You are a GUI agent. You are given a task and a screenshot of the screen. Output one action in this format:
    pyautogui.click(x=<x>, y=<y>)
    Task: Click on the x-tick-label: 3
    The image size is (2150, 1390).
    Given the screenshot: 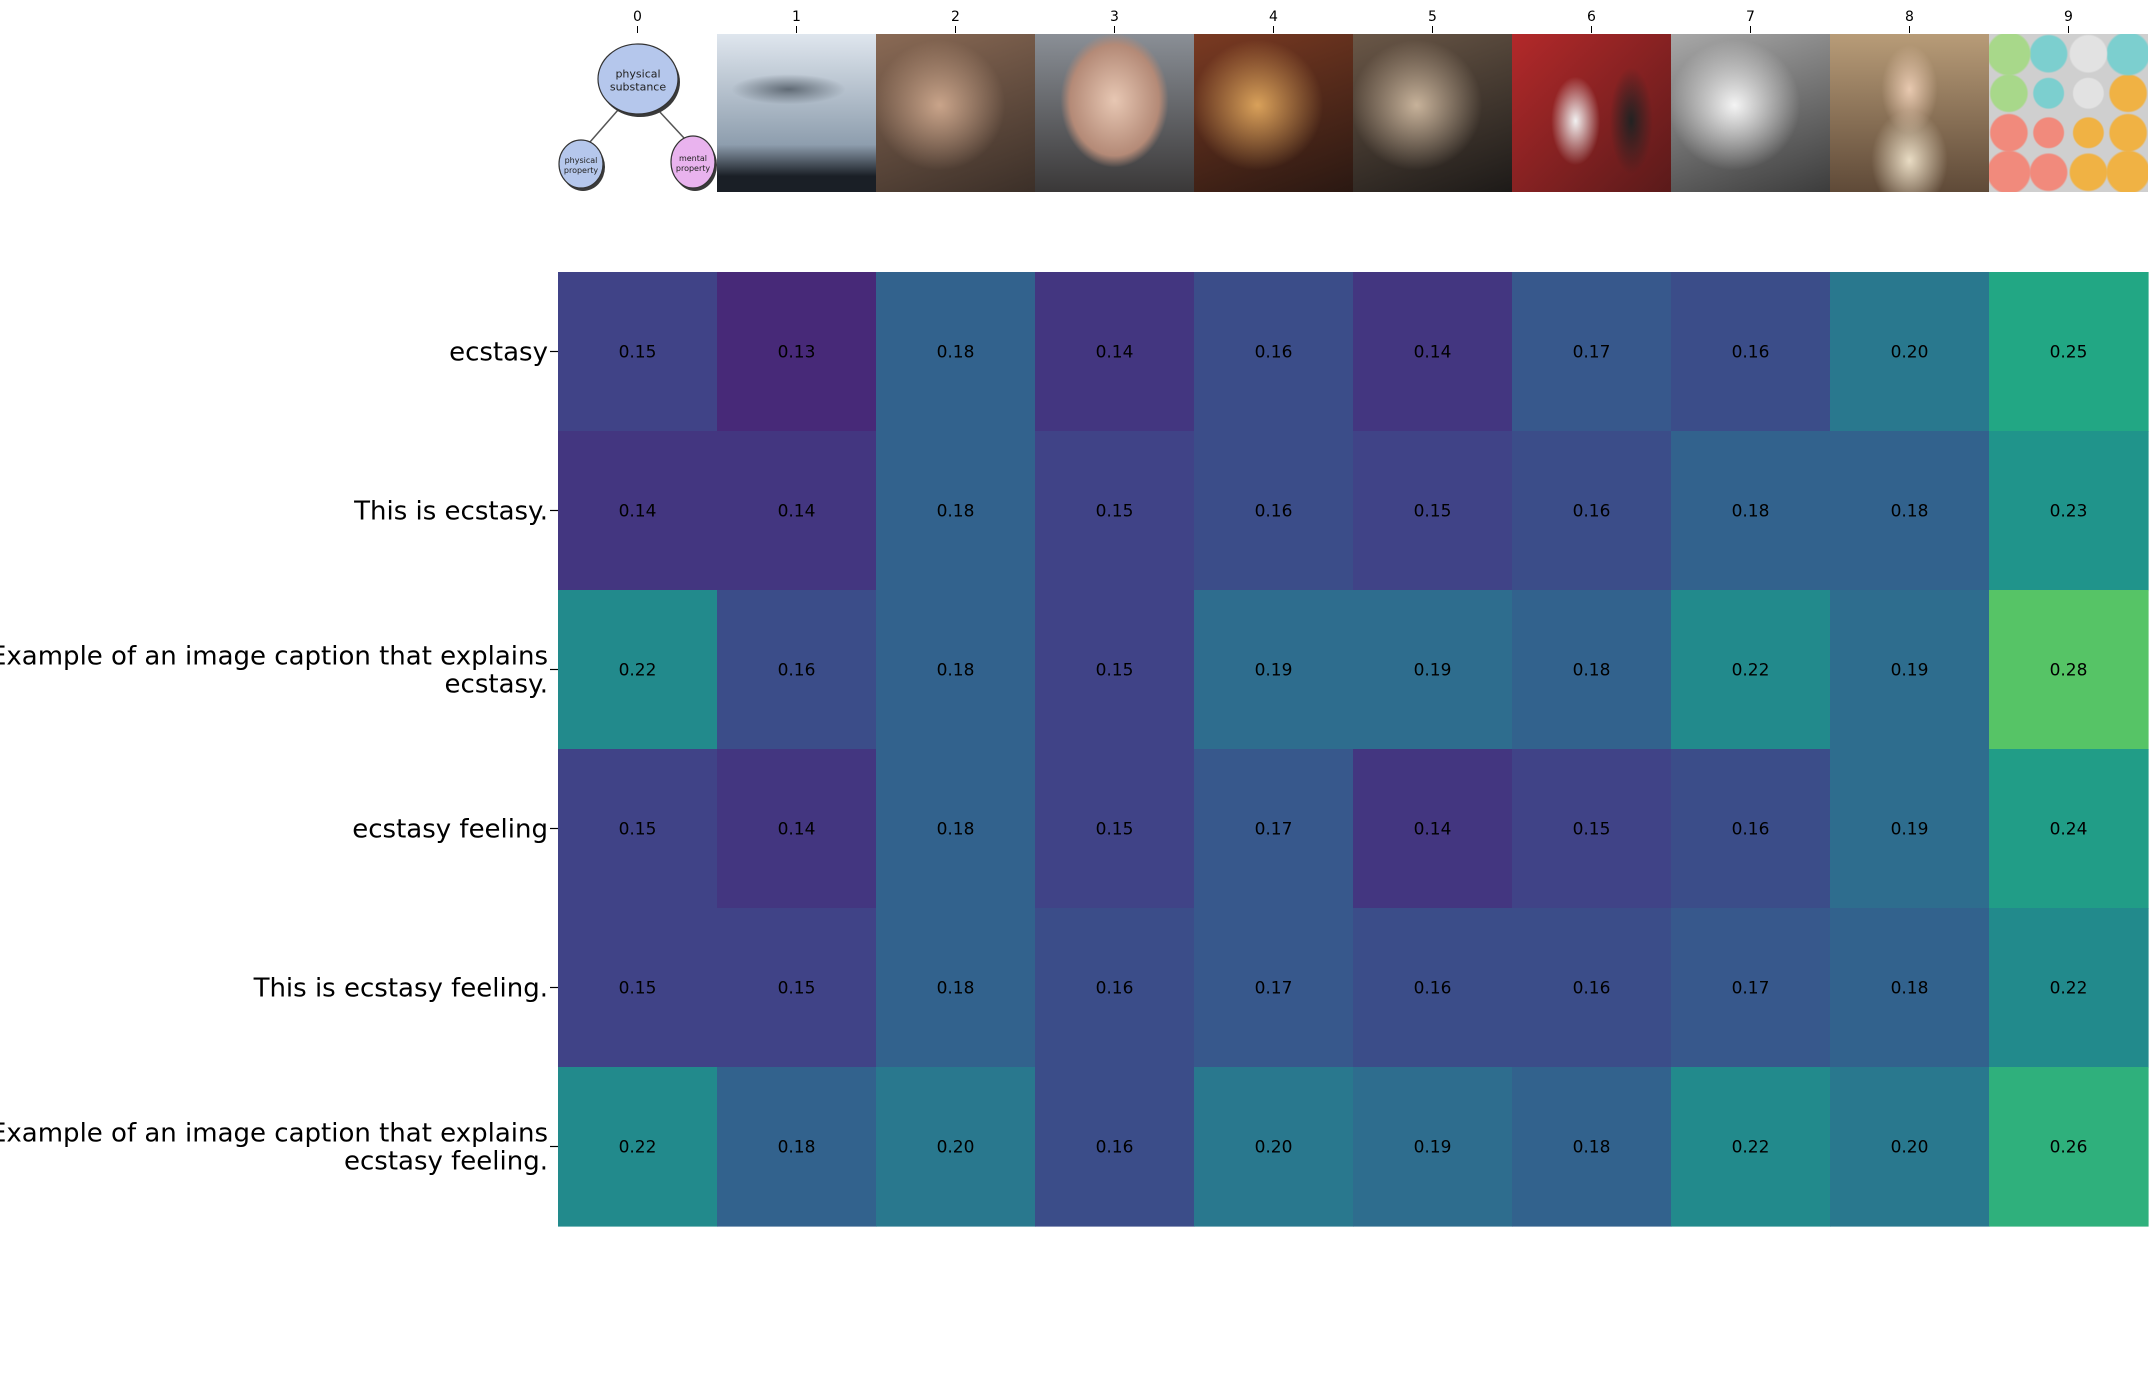 What is the action you would take?
    pyautogui.click(x=1114, y=17)
    